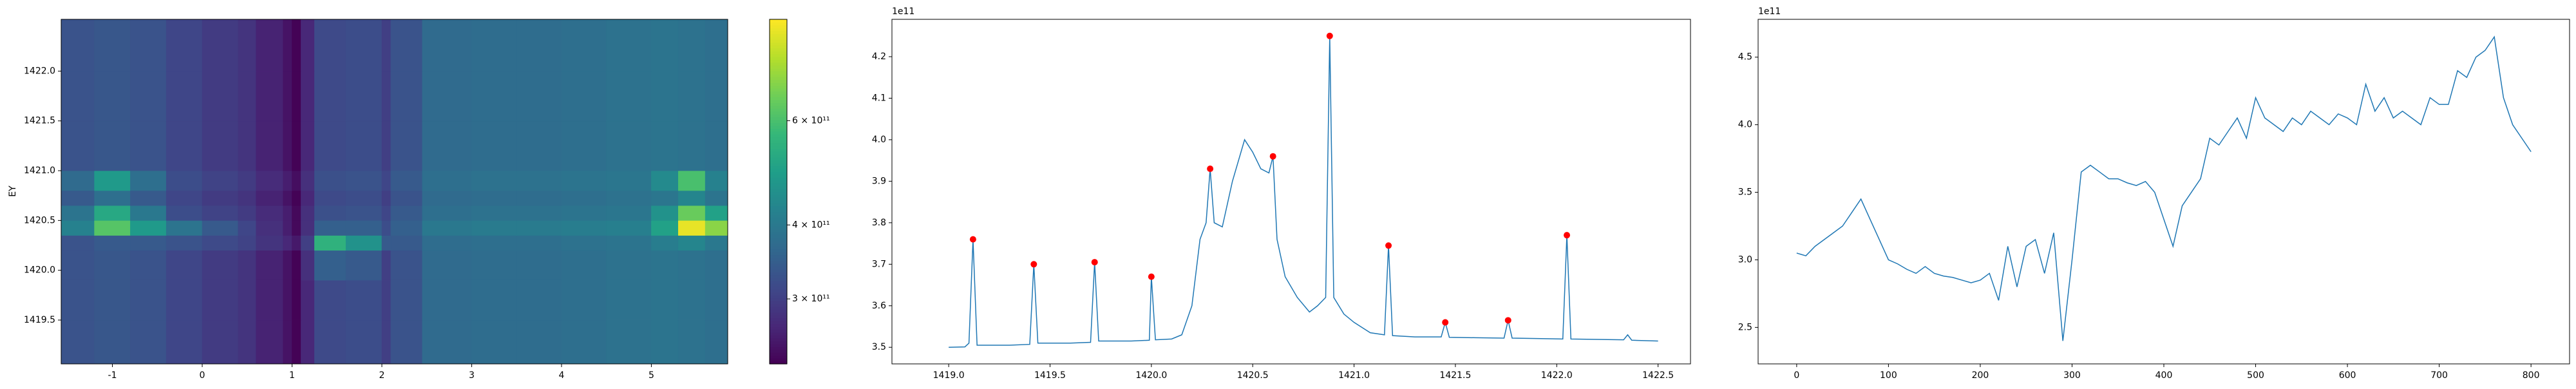 This screenshot has width=2576, height=389. What do you see at coordinates (40, 270) in the screenshot?
I see `y-tick-label: 1420.0` at bounding box center [40, 270].